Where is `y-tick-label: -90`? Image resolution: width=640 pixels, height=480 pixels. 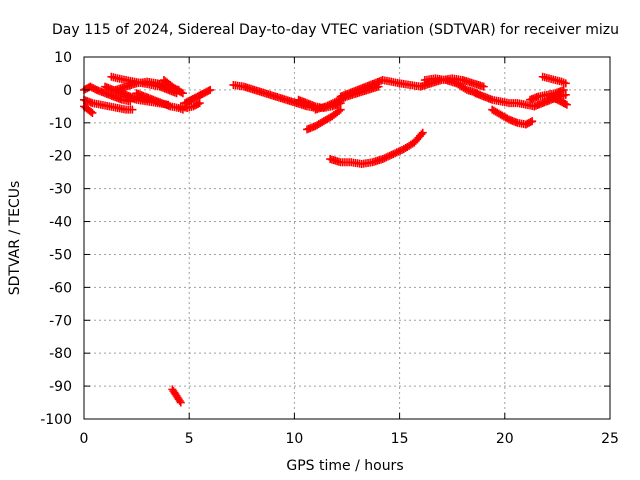 y-tick-label: -90 is located at coordinates (60, 387).